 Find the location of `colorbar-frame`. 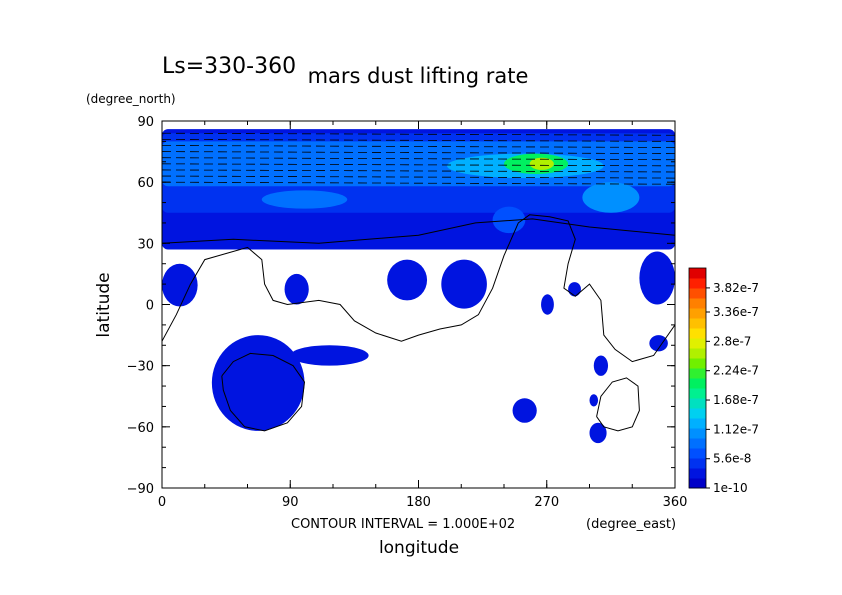

colorbar-frame is located at coordinates (697, 378).